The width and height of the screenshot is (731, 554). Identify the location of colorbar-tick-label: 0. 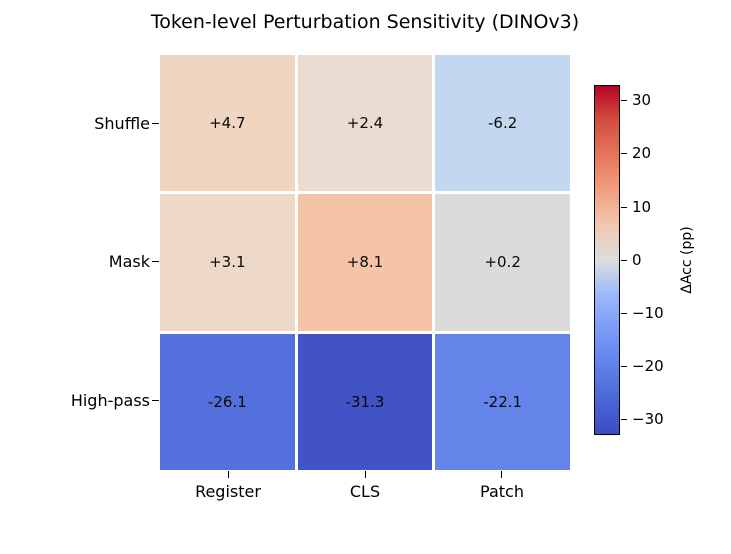
(637, 260).